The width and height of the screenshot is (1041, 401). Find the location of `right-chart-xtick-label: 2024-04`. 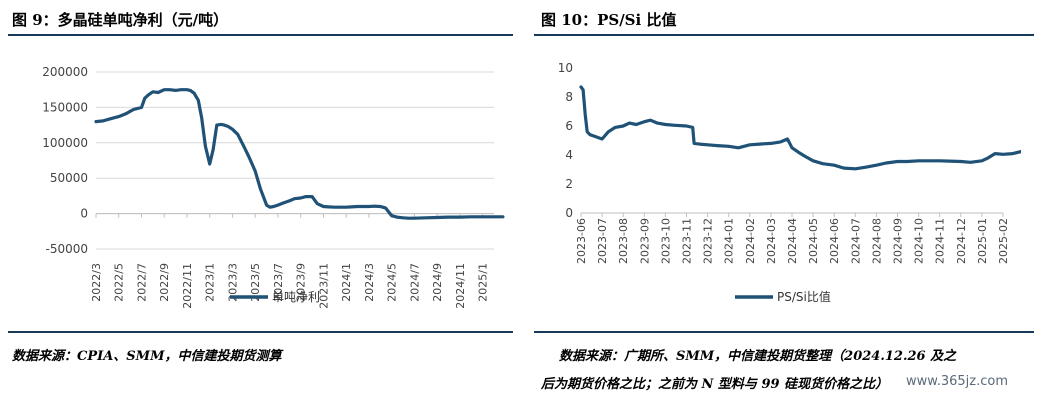

right-chart-xtick-label: 2024-04 is located at coordinates (792, 241).